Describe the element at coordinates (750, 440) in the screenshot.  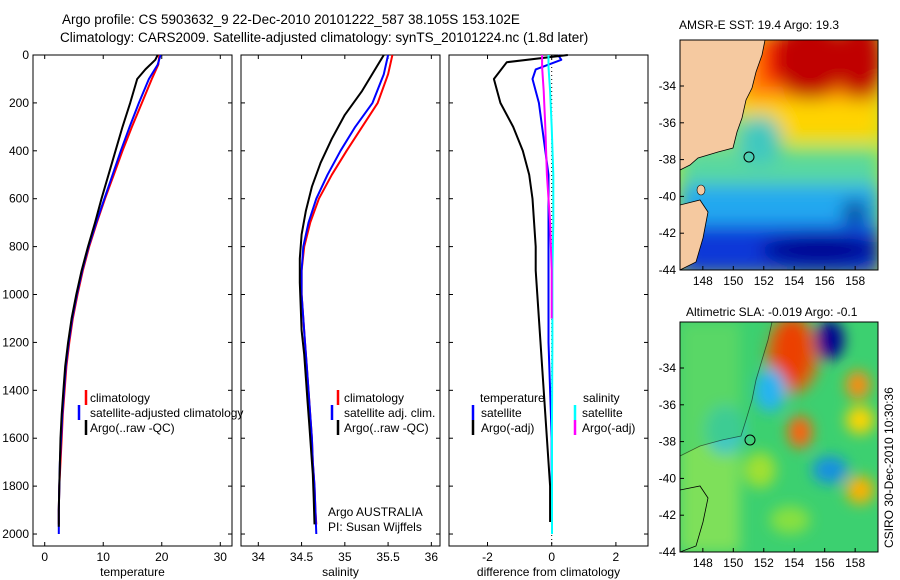
I see `sla-profile-marker` at that location.